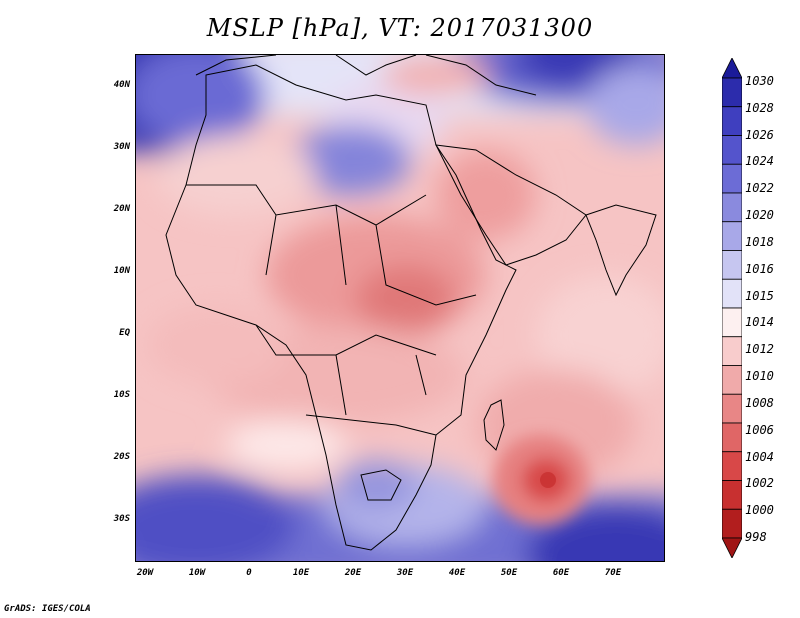 The height and width of the screenshot is (618, 800). I want to click on x-tick-label: 40E, so click(457, 573).